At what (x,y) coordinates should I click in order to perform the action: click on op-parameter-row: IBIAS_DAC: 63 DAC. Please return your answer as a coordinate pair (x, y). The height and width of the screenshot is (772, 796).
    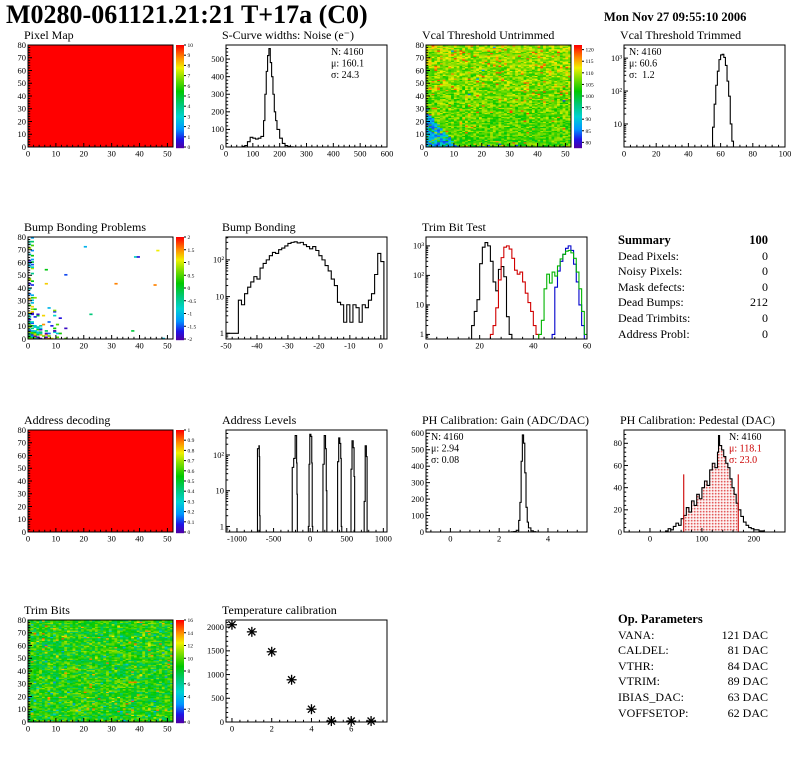
    Looking at the image, I should click on (693, 698).